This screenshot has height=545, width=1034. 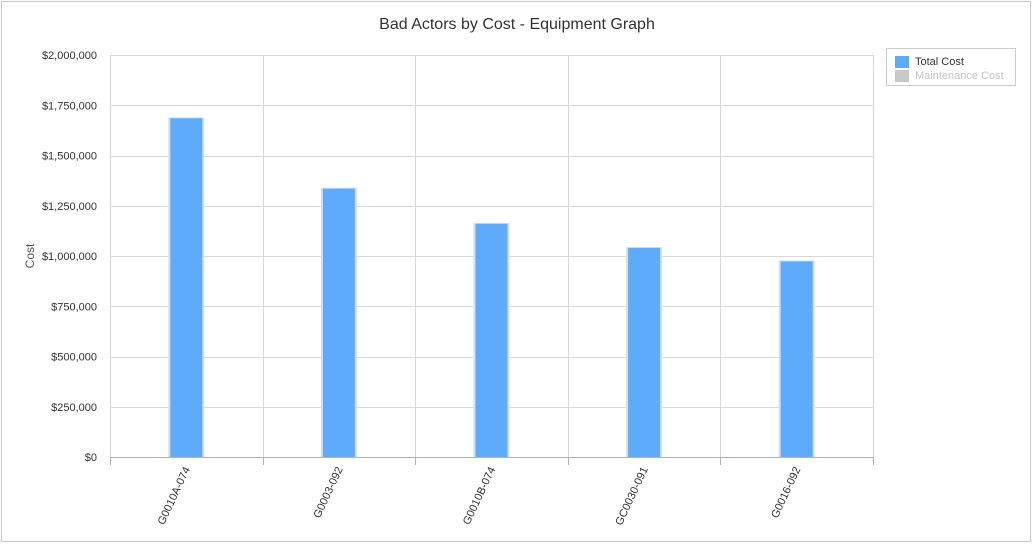 I want to click on y-tick-label: $1,000,000, so click(x=69, y=257).